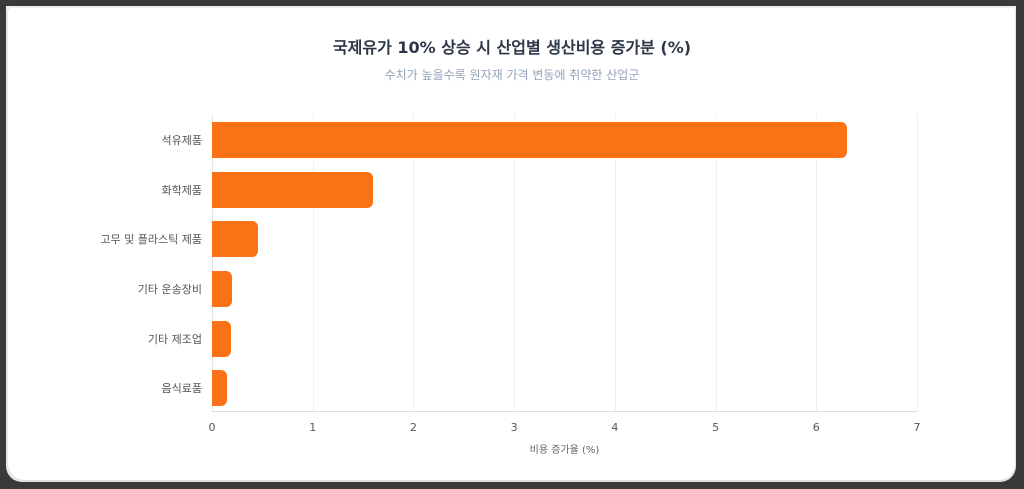 This screenshot has width=1024, height=489. Describe the element at coordinates (313, 427) in the screenshot. I see `x-tick-label: 1` at that location.